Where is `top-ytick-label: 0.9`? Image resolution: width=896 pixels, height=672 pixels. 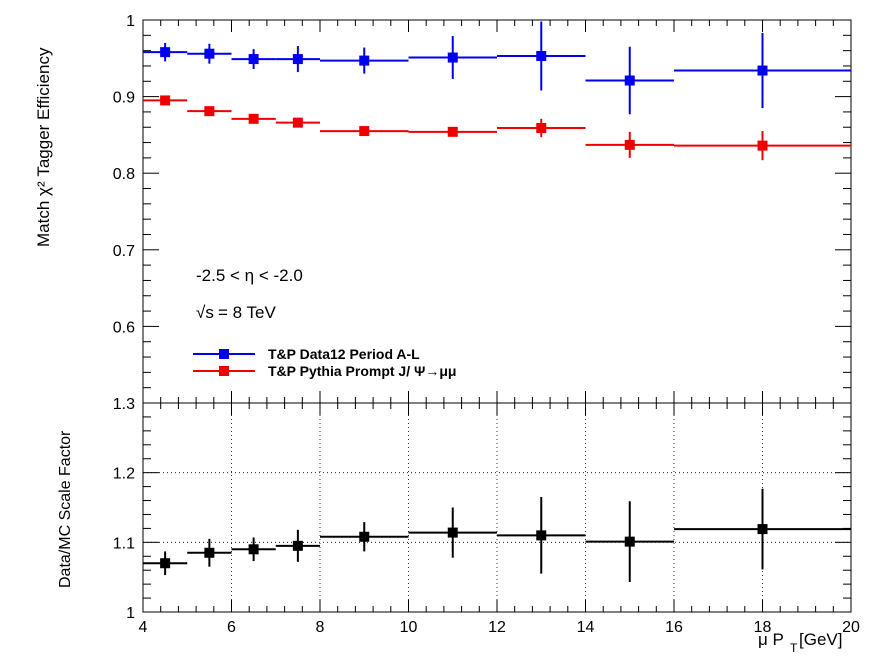 top-ytick-label: 0.9 is located at coordinates (124, 98).